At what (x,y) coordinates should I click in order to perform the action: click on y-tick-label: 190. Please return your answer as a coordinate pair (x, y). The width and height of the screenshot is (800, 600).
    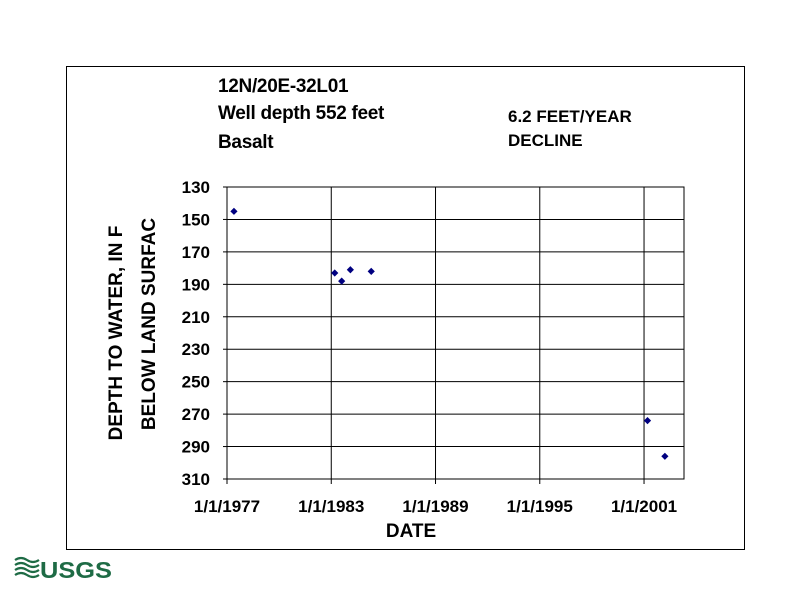
    Looking at the image, I should click on (196, 284).